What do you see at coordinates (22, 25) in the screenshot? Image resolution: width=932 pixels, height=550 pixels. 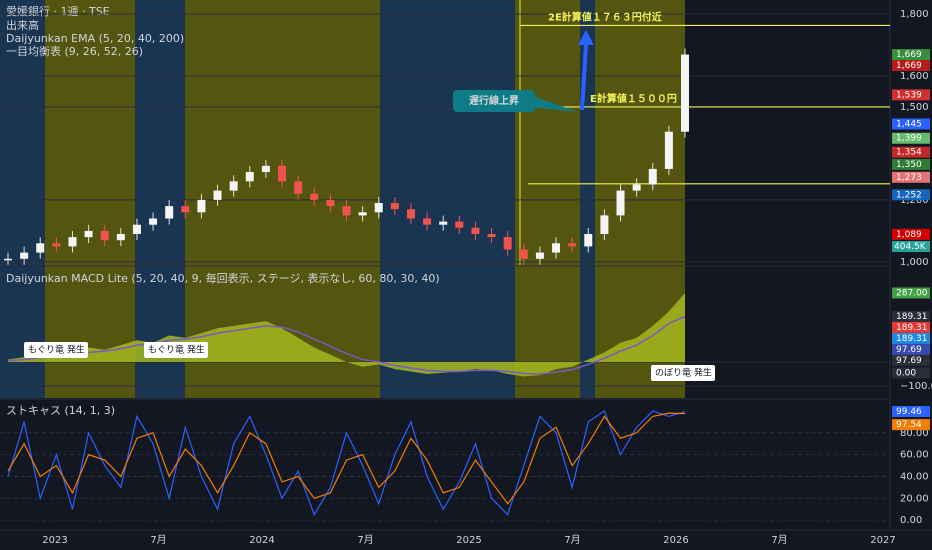 I see `indicator: 出来高` at bounding box center [22, 25].